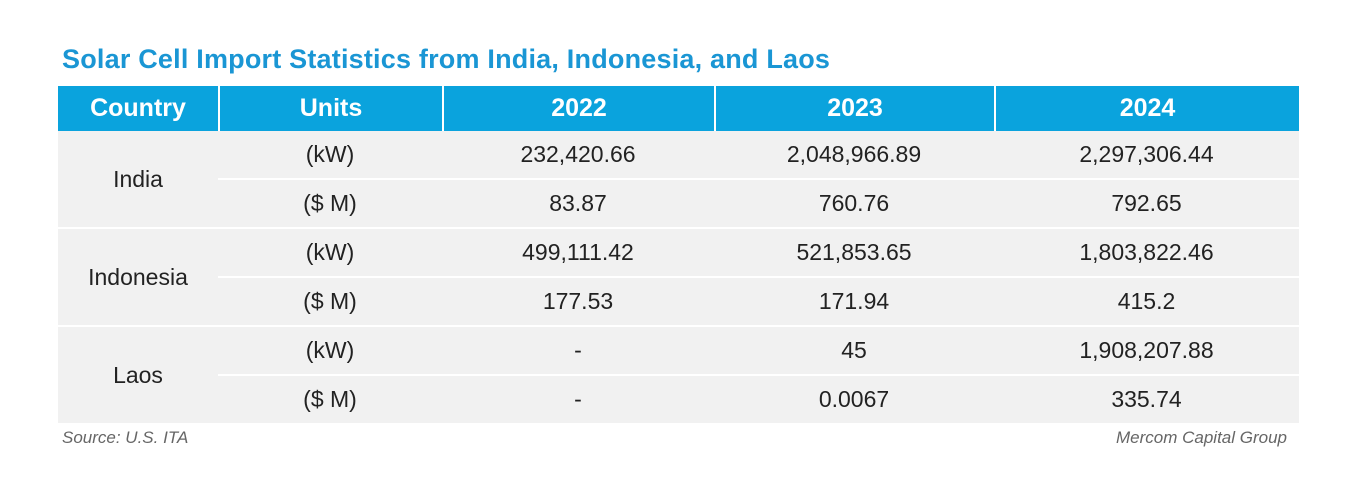 This screenshot has height=487, width=1357. Describe the element at coordinates (854, 253) in the screenshot. I see `value-cell: 521,853.65` at that location.